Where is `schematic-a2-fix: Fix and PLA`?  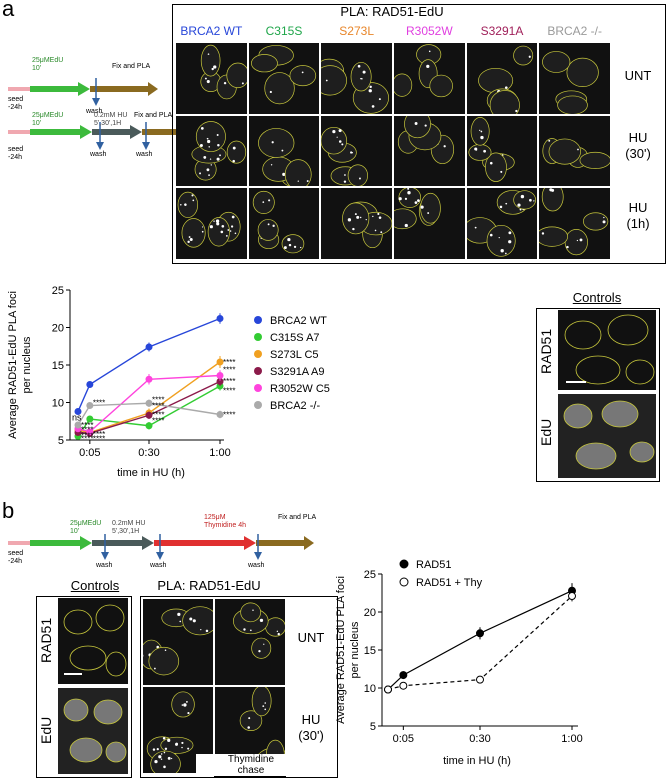 schematic-a2-fix: Fix and PLA is located at coordinates (153, 115).